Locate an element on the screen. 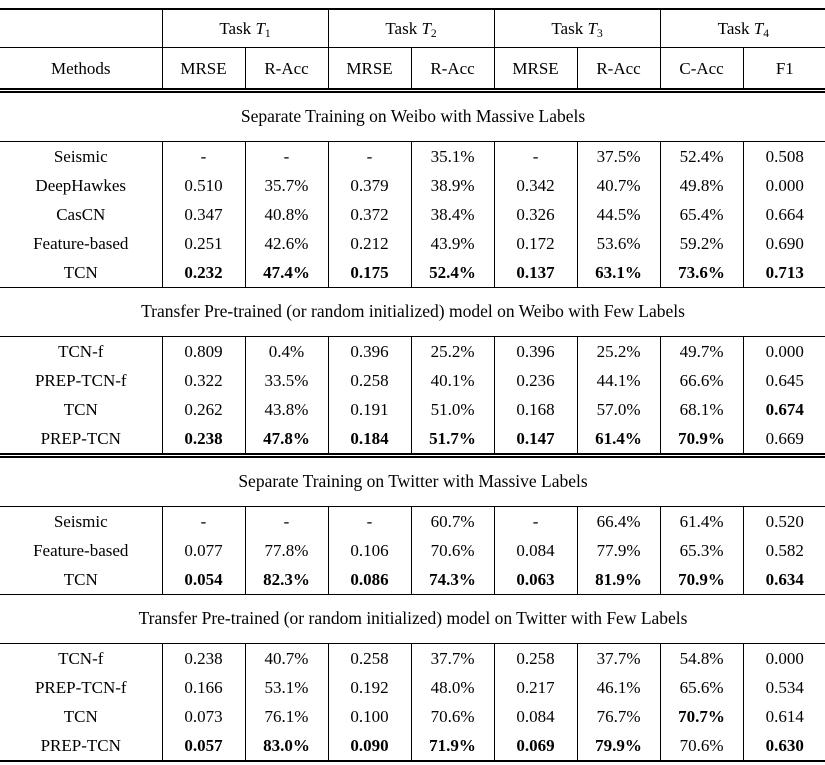 The height and width of the screenshot is (765, 825). value-cell: 0.326 is located at coordinates (535, 214).